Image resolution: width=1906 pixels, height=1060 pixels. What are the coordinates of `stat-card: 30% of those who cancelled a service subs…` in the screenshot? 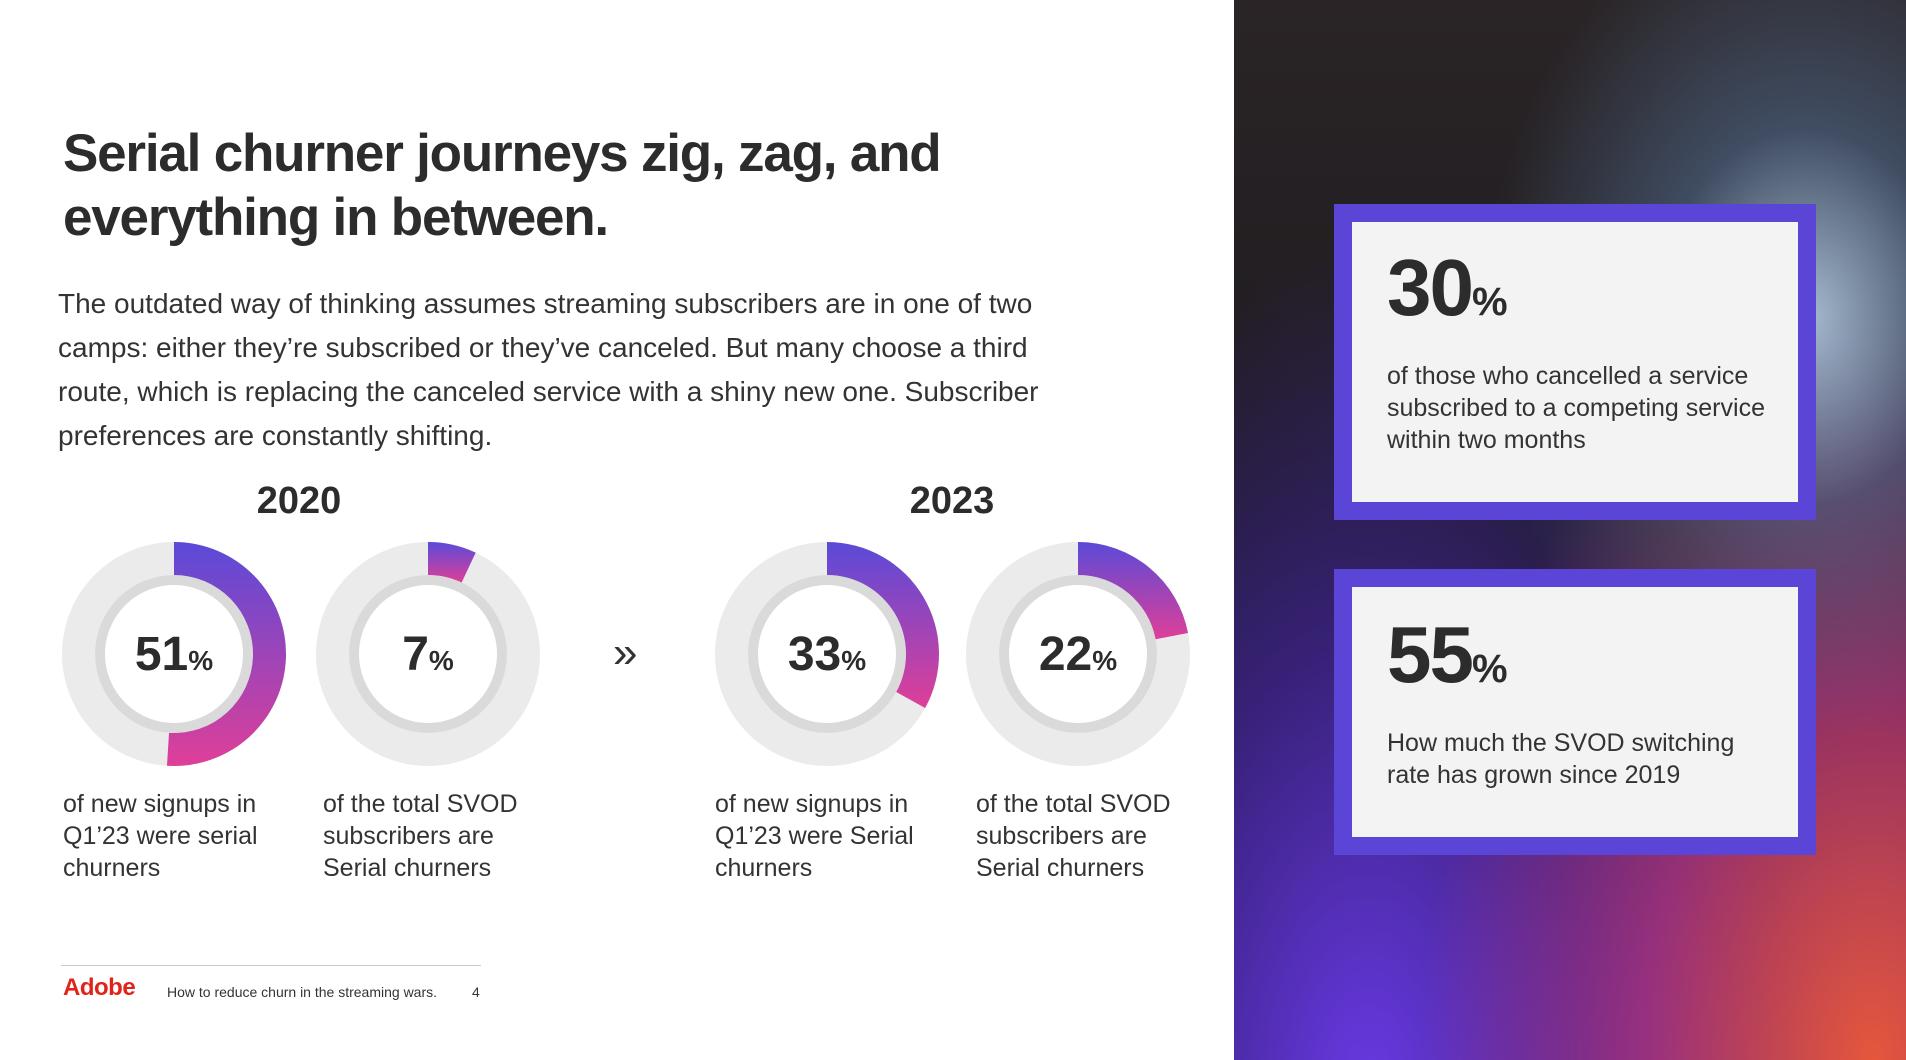 It's located at (1575, 362).